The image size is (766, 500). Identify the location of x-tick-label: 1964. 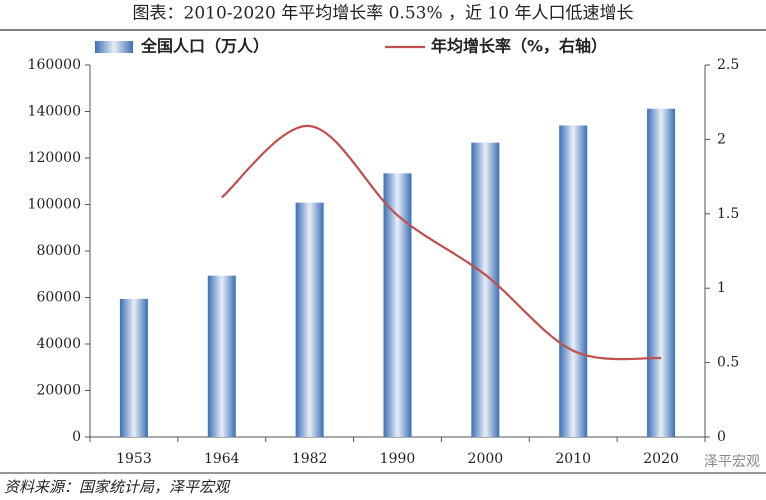
(222, 459).